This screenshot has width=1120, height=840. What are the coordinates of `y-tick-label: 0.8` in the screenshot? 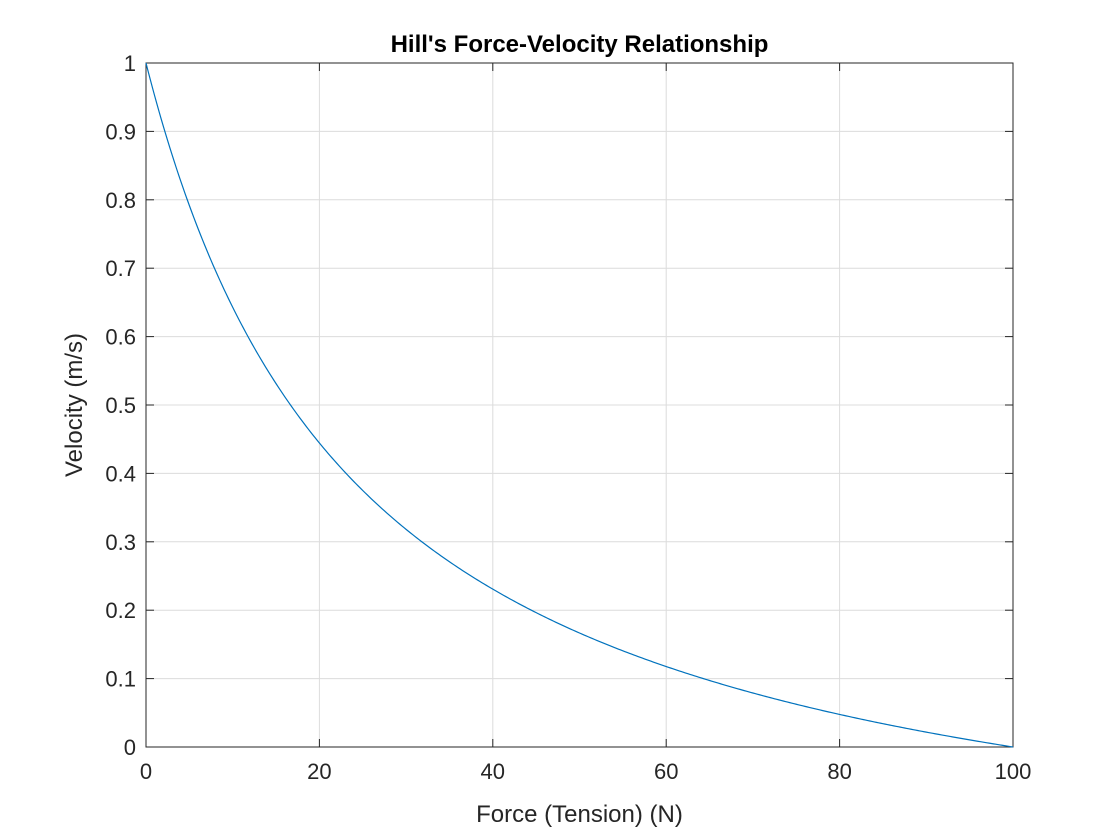 It's located at (120, 200).